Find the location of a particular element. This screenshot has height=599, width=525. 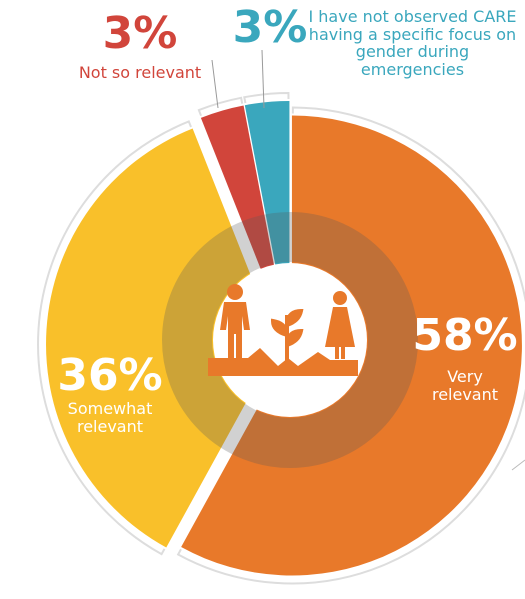

value-label: 36% is located at coordinates (110, 375).